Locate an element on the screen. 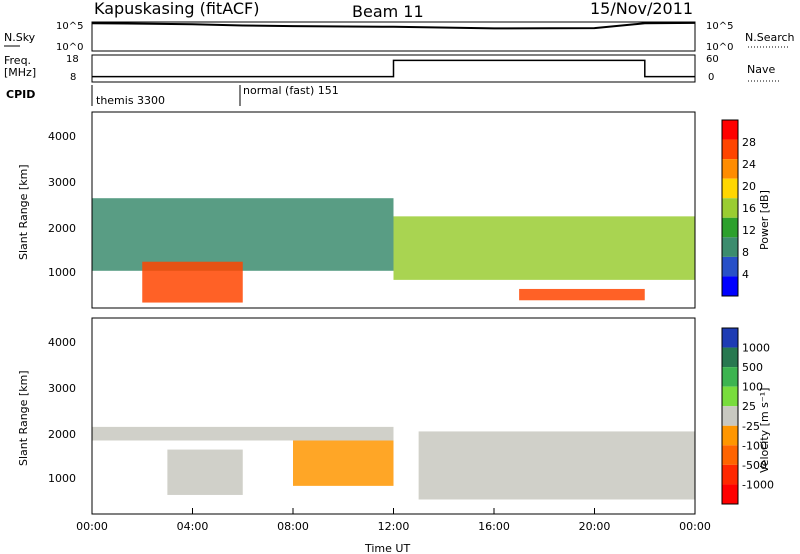 The width and height of the screenshot is (800, 554). colorbar-tick: 25 is located at coordinates (749, 406).